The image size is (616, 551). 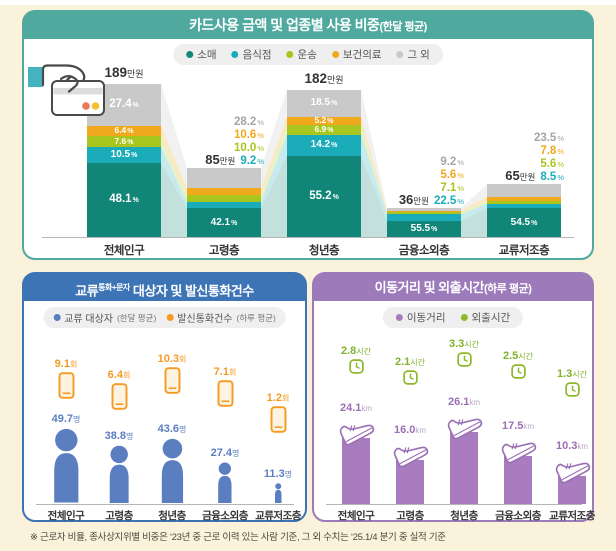 What do you see at coordinates (245, 148) in the screenshot?
I see `card-usage-outside-value: 10.0` at bounding box center [245, 148].